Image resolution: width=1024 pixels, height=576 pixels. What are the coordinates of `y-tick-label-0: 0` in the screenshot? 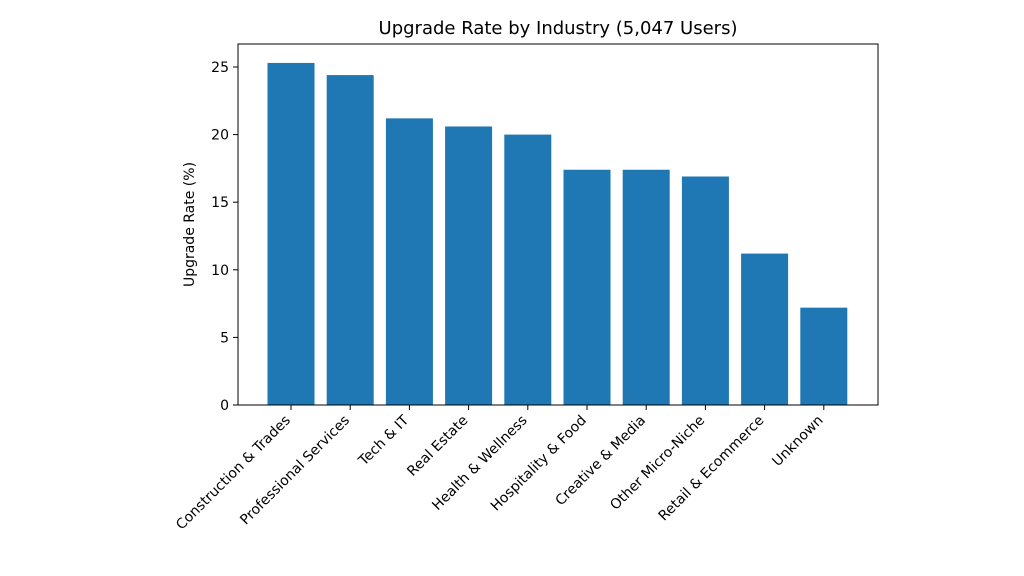 It's located at (224, 406).